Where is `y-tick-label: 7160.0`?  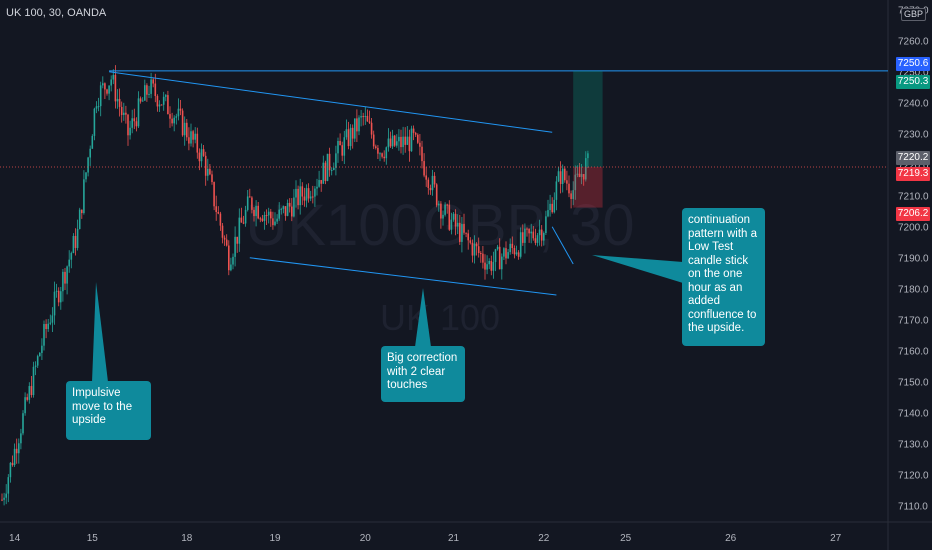 y-tick-label: 7160.0 is located at coordinates (913, 351).